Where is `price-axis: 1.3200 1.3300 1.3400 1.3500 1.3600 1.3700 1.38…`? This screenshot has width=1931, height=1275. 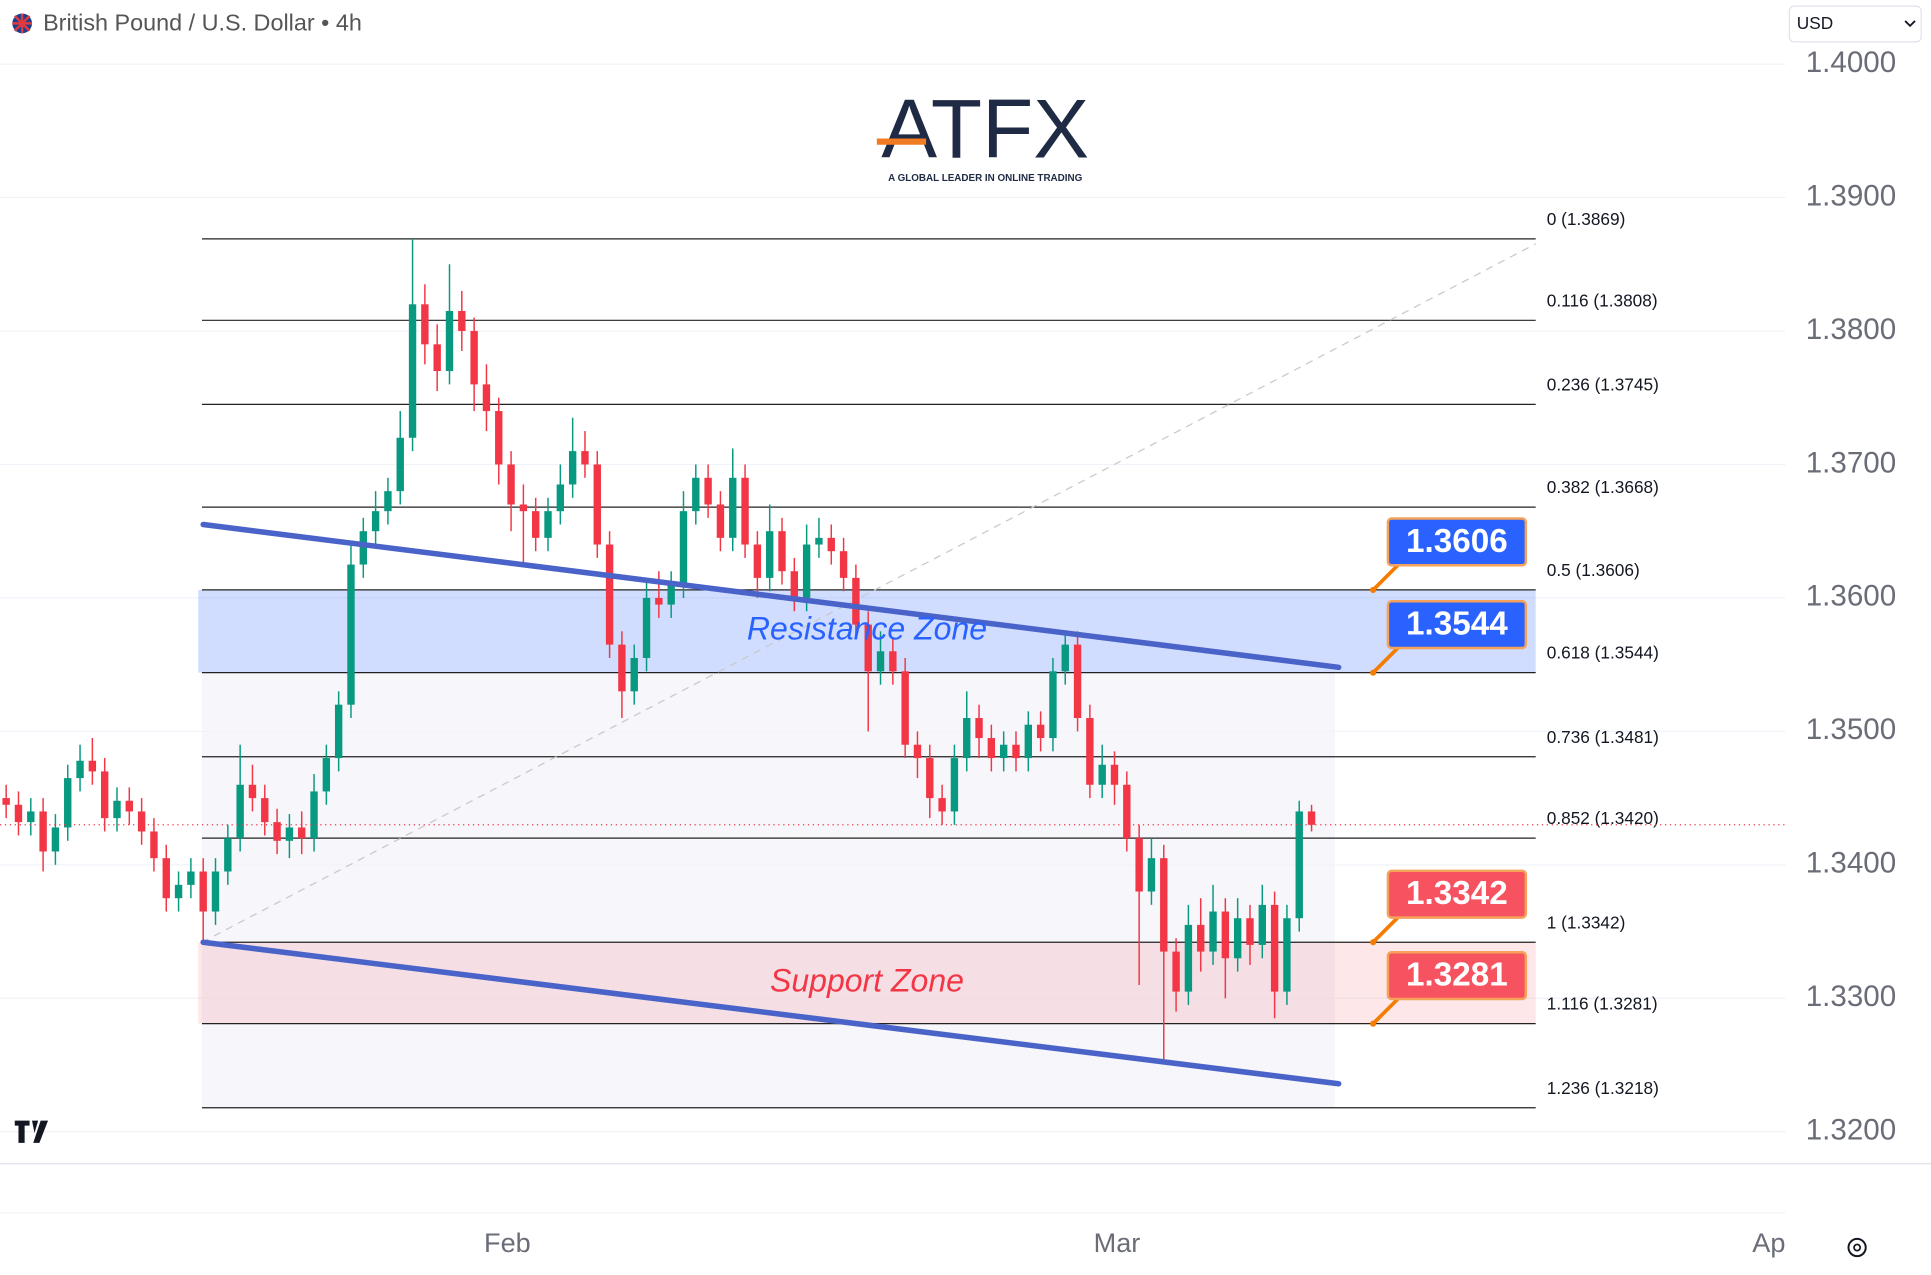
price-axis: 1.3200 1.3300 1.3400 1.3500 1.3600 1.3700 1.38… is located at coordinates (1851, 596).